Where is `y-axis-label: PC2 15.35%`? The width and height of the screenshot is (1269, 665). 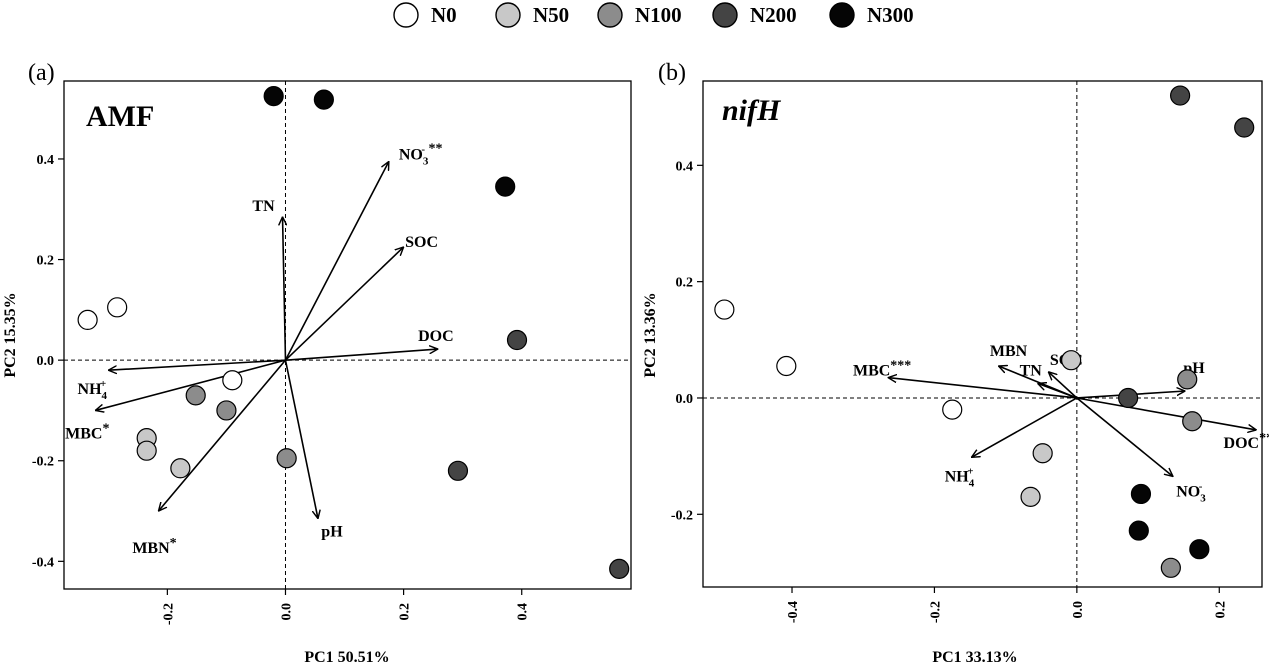 y-axis-label: PC2 15.35% is located at coordinates (10, 334).